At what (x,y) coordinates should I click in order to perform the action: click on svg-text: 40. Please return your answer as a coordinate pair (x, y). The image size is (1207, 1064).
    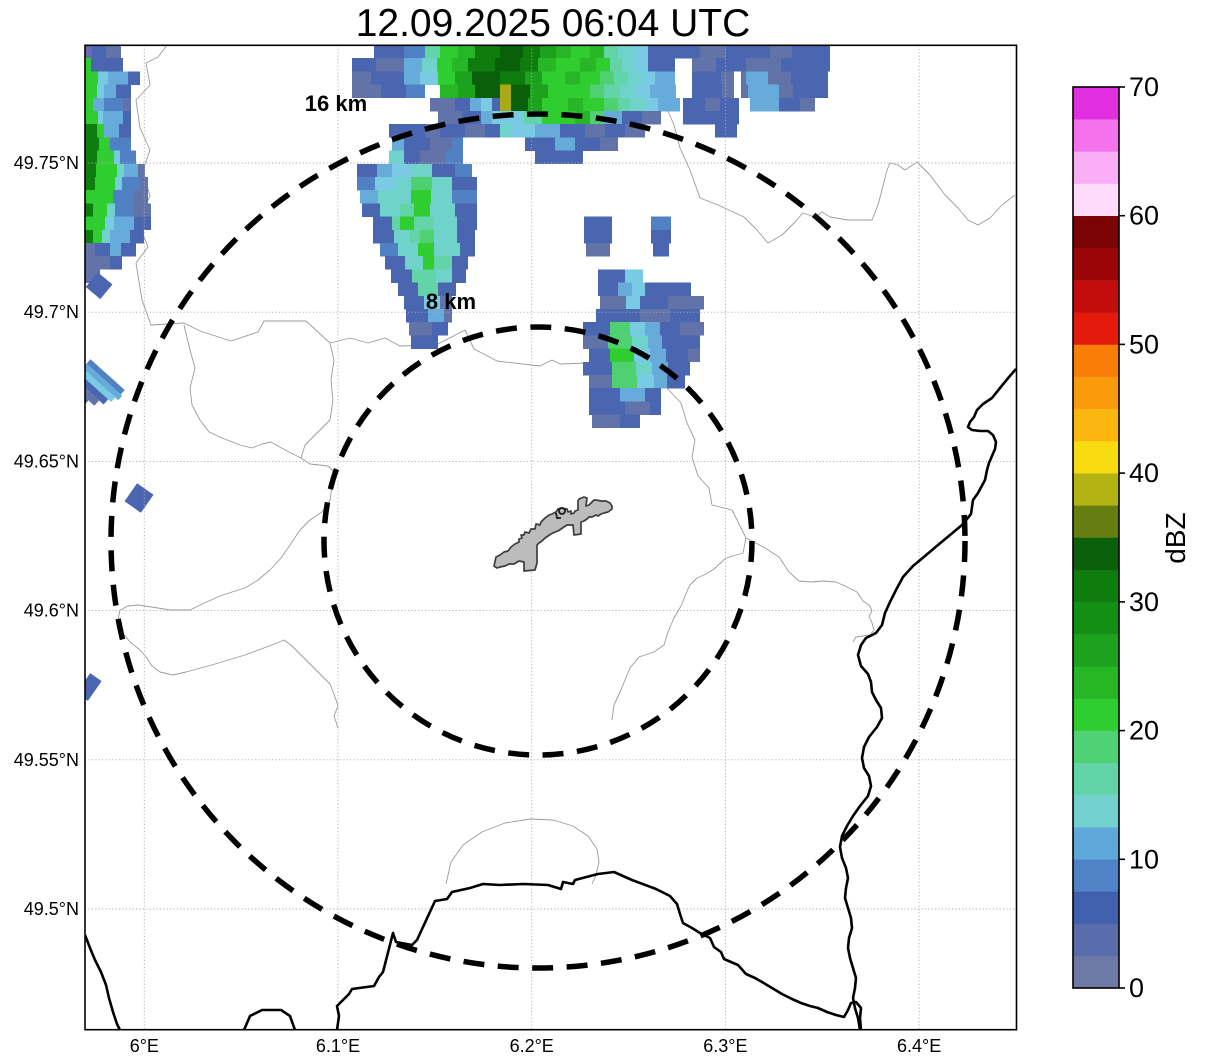
    Looking at the image, I should click on (1144, 473).